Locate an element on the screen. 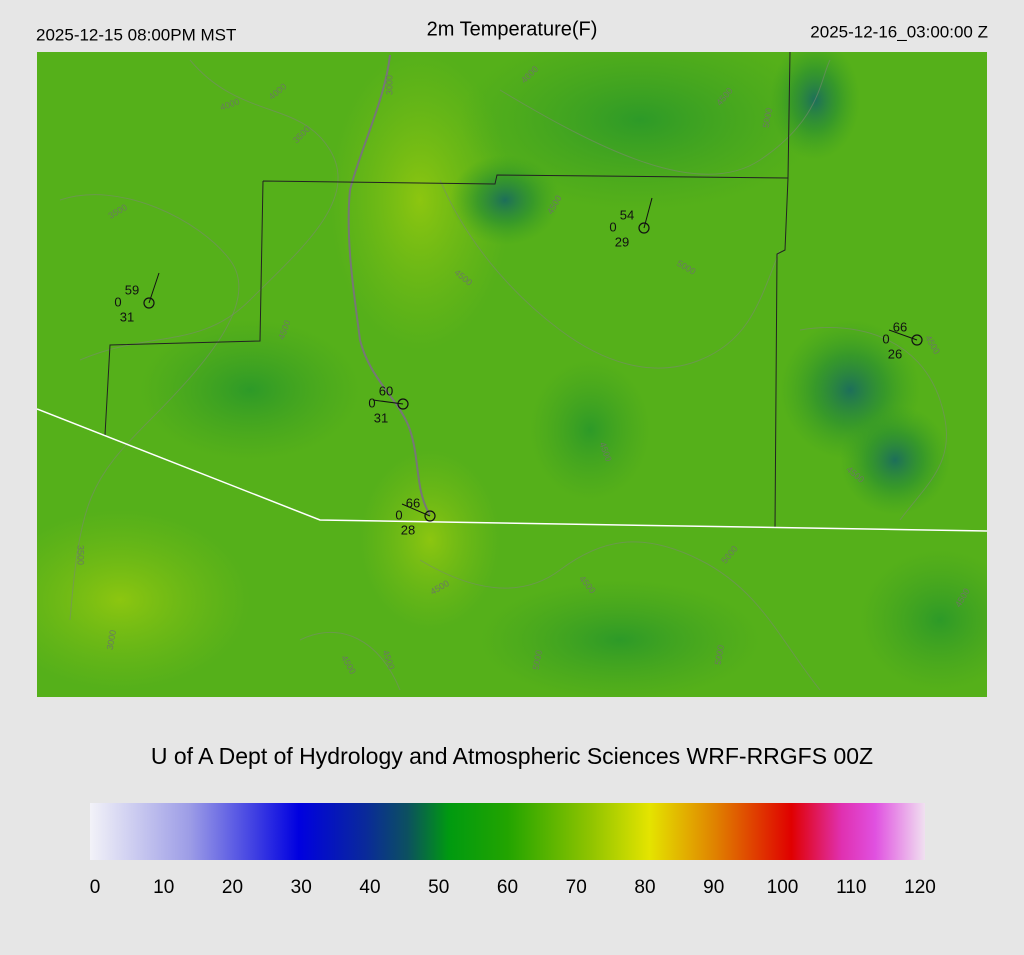  colorbar-tick-label: 50 is located at coordinates (438, 887).